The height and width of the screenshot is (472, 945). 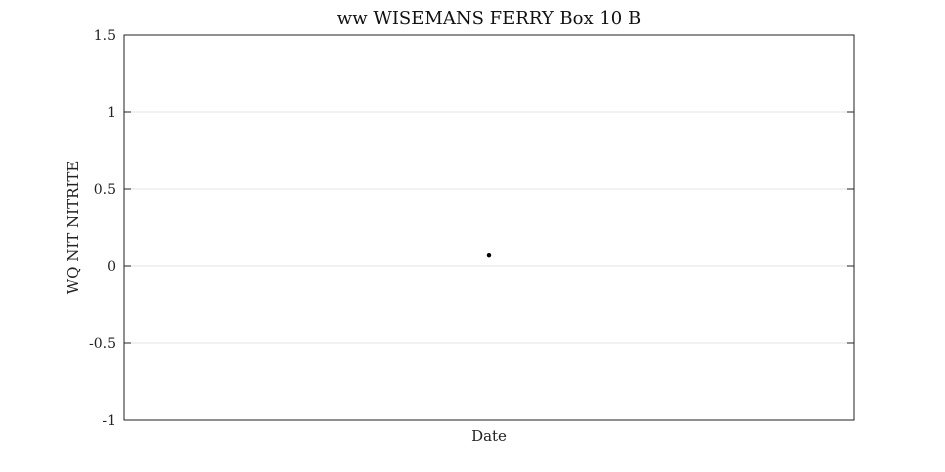 What do you see at coordinates (105, 36) in the screenshot?
I see `y-tick-label: 1.5` at bounding box center [105, 36].